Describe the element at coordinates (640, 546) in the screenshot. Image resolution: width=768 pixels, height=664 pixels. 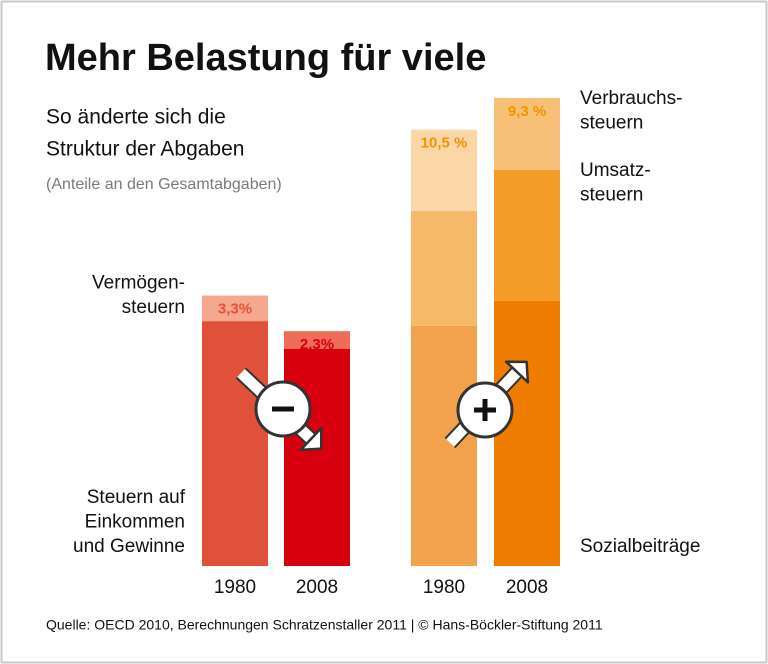
I see `legend-label: Sozialbeiträge` at that location.